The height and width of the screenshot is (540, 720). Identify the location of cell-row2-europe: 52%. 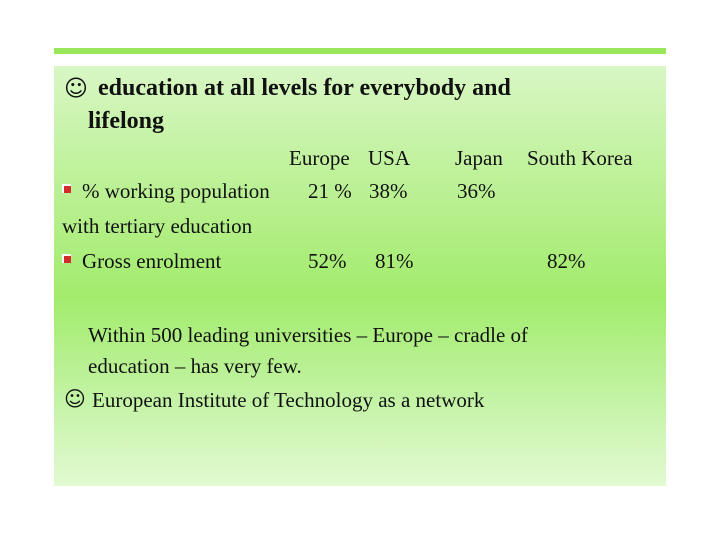
(327, 261).